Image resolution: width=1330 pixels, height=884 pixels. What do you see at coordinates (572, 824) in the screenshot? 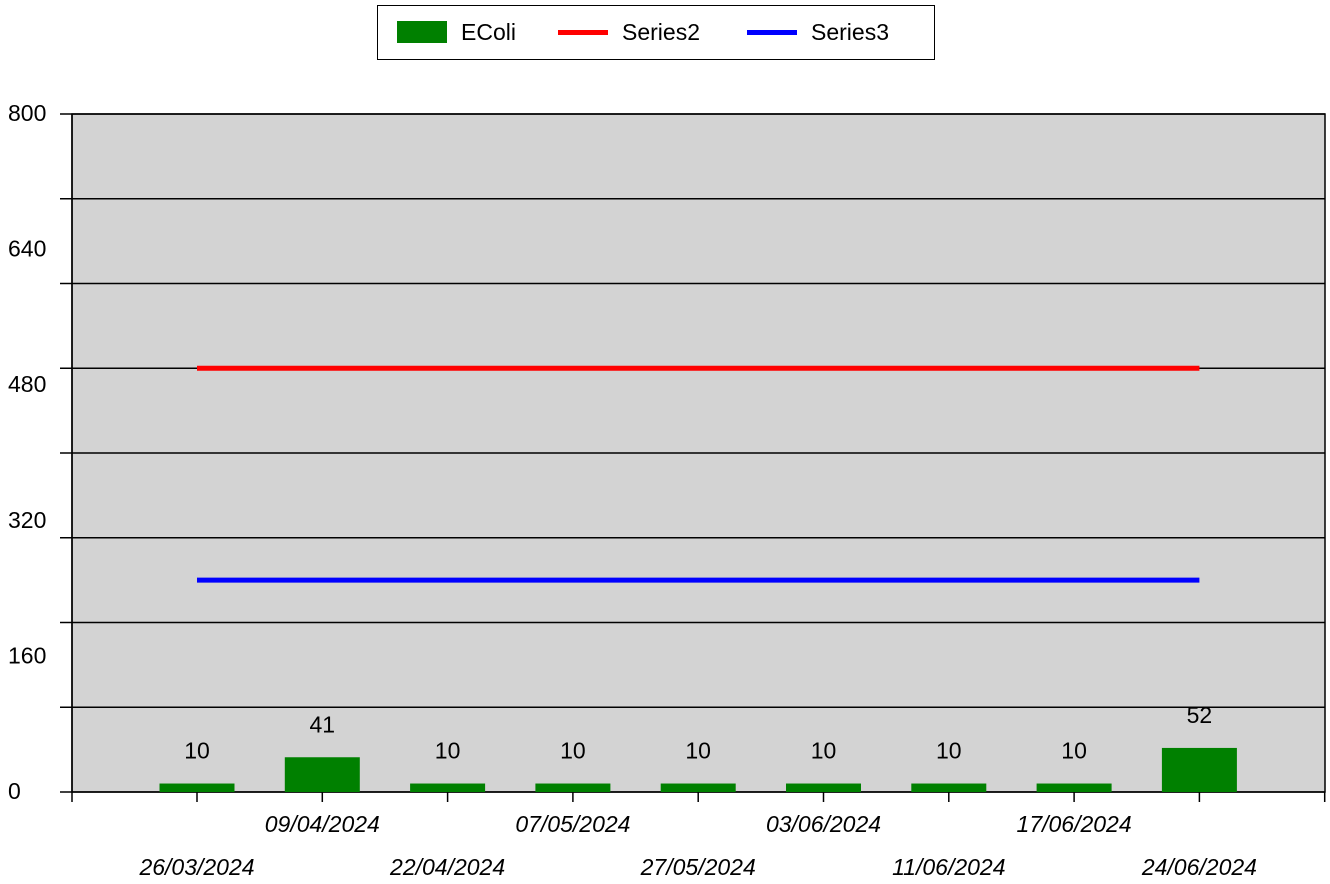
I see `x-tick-label: 07/05/2024` at bounding box center [572, 824].